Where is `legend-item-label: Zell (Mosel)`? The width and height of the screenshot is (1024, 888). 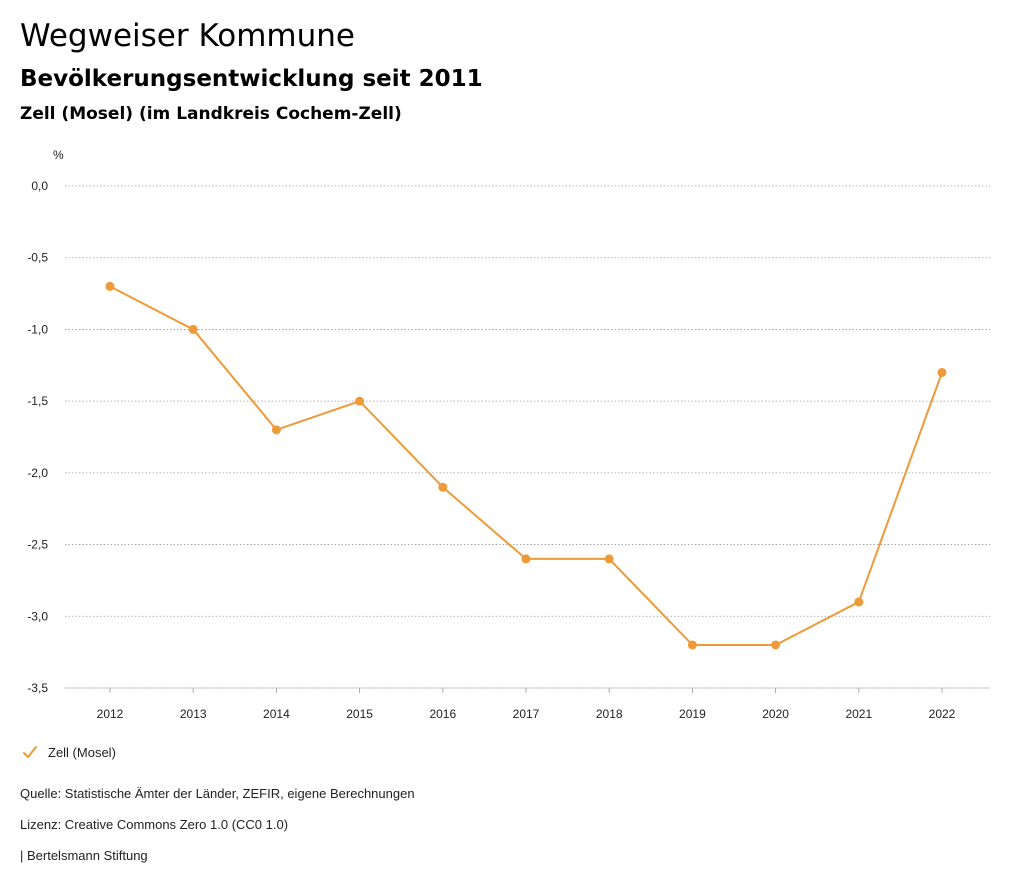
legend-item-label: Zell (Mosel) is located at coordinates (82, 752).